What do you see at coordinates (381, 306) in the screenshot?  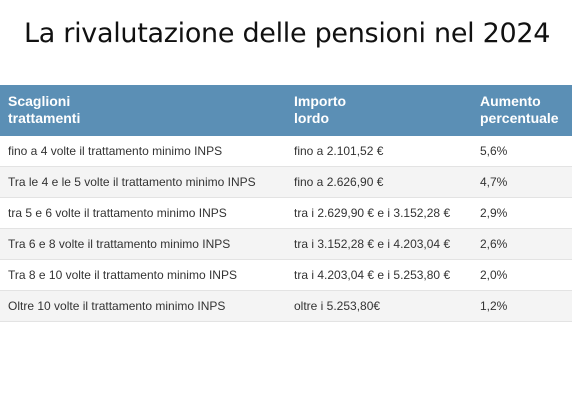 I see `cell-importo: oltre i 5.253,80€` at bounding box center [381, 306].